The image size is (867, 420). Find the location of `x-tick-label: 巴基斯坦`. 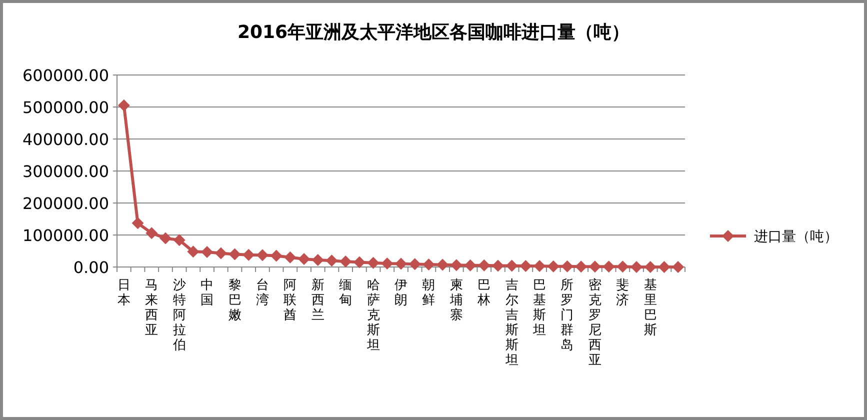

x-tick-label: 巴基斯坦 is located at coordinates (539, 308).